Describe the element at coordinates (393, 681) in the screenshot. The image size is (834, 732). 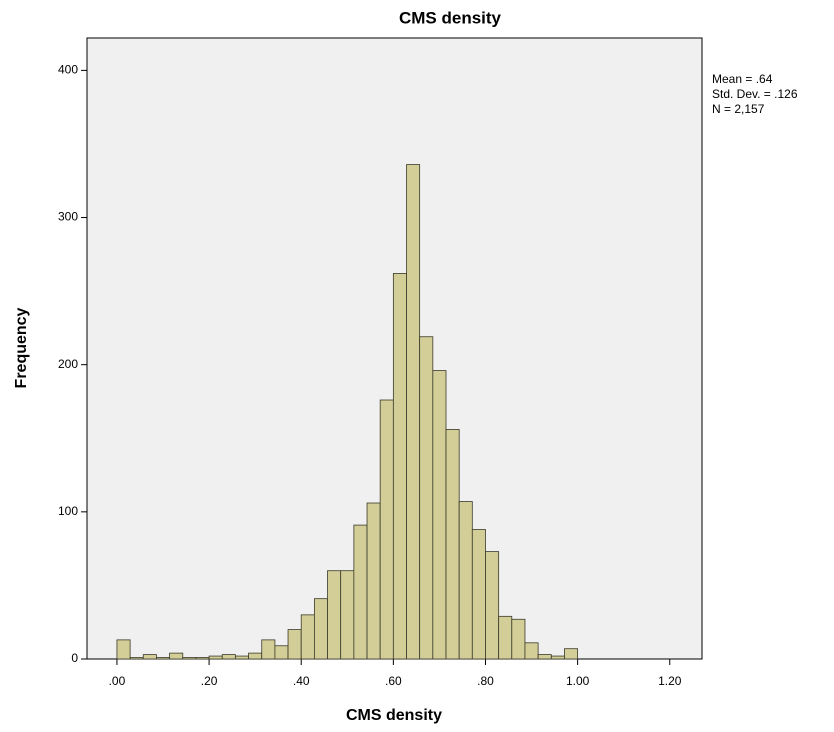
I see `x-tick-label: .60` at that location.